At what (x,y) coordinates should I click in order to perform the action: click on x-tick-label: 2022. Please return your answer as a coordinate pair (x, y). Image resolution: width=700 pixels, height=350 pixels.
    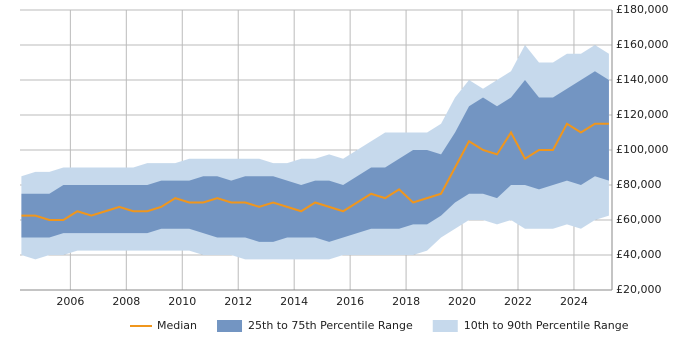
    Looking at the image, I should click on (518, 301).